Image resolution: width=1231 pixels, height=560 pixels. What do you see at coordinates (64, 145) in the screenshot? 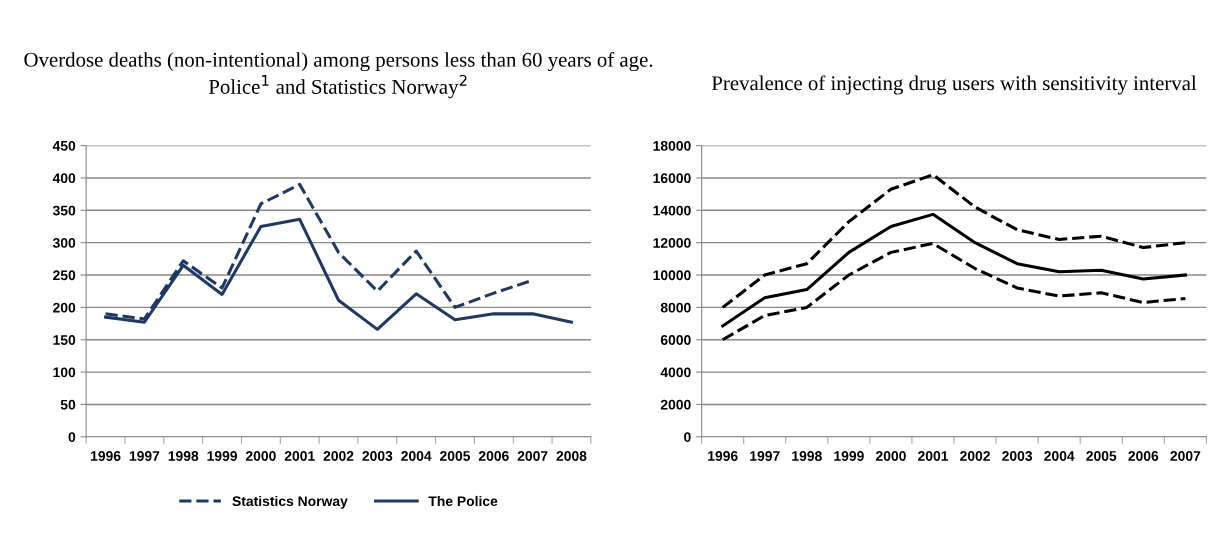
I see `y-tick-label: 450` at bounding box center [64, 145].